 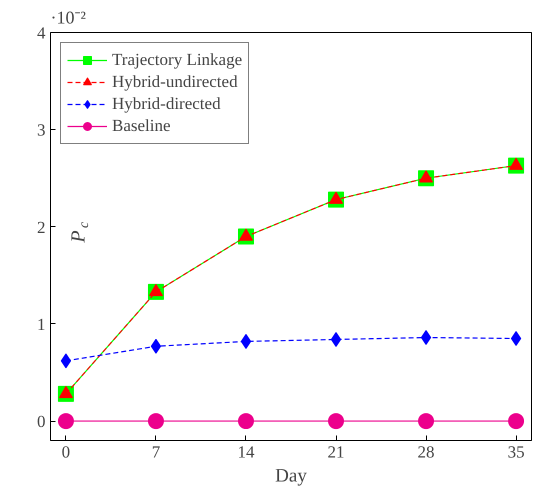 I want to click on y-tick-label: 3, so click(x=41, y=130).